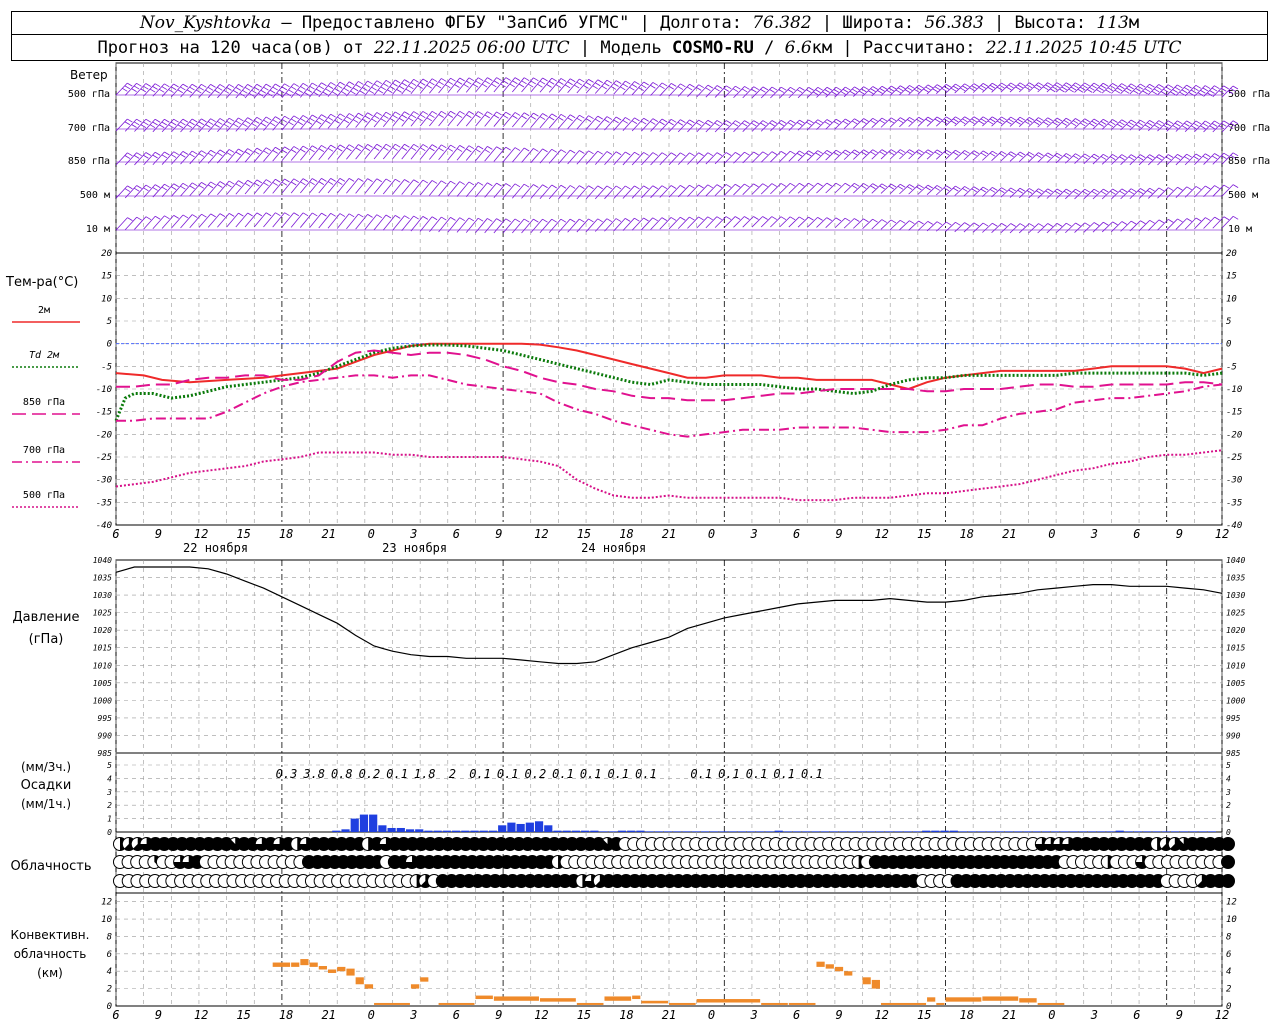 Image resolution: width=1280 pixels, height=1024 pixels. What do you see at coordinates (924, 534) in the screenshot?
I see `time-tick-label: 15` at bounding box center [924, 534].